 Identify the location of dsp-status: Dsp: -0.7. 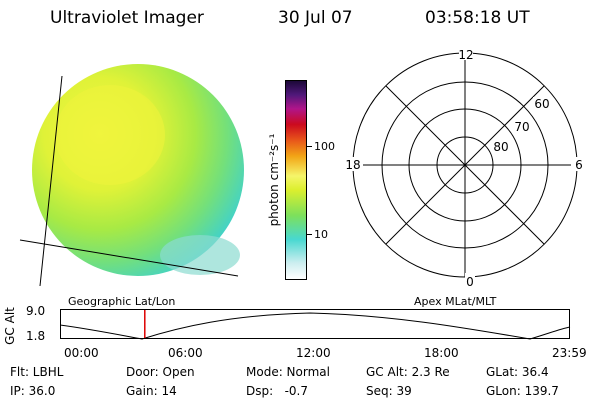
(277, 391).